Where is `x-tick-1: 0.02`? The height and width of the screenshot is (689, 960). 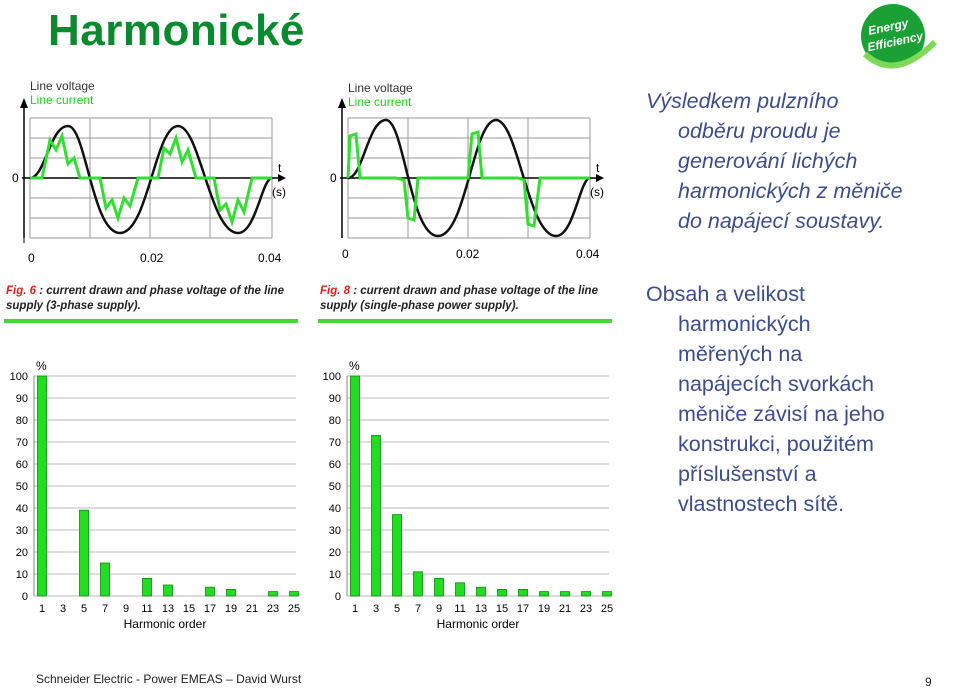 x-tick-1: 0.02 is located at coordinates (152, 258).